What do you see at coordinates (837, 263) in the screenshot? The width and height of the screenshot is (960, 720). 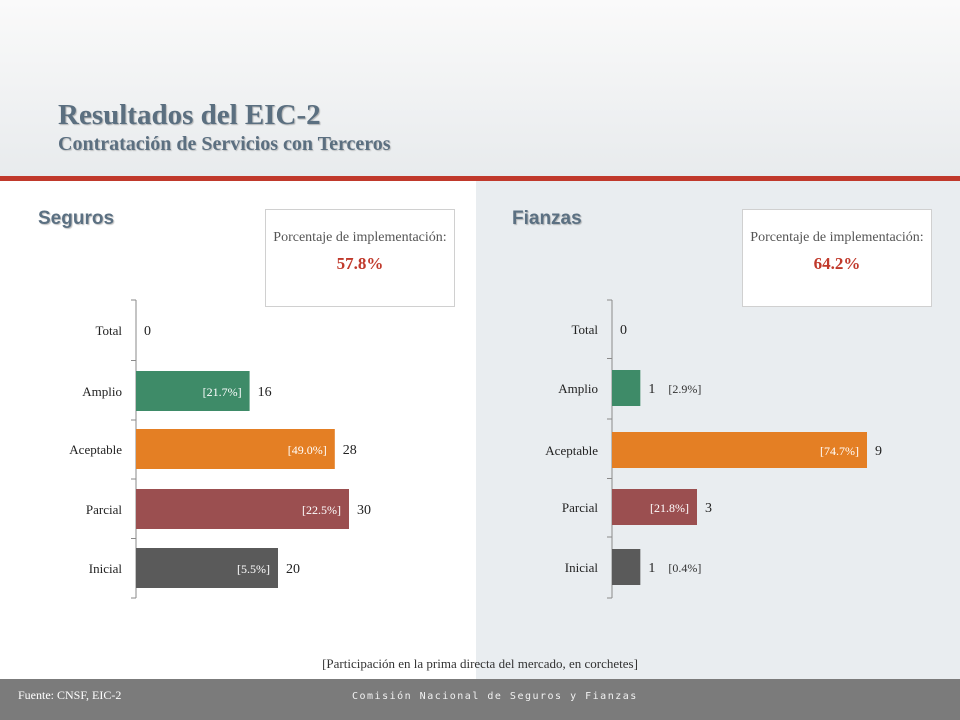 I see `implementation-value: 64.2%` at bounding box center [837, 263].